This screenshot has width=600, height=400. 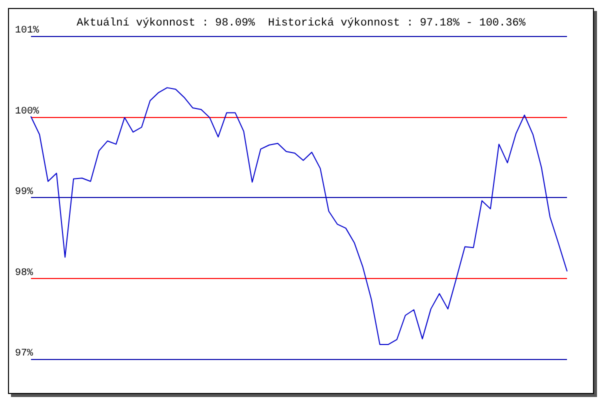 I want to click on chart-title: Aktuální výkonnost : 98.09% Historická výkonnost : 97.18% - 100.36%, so click(x=301, y=24).